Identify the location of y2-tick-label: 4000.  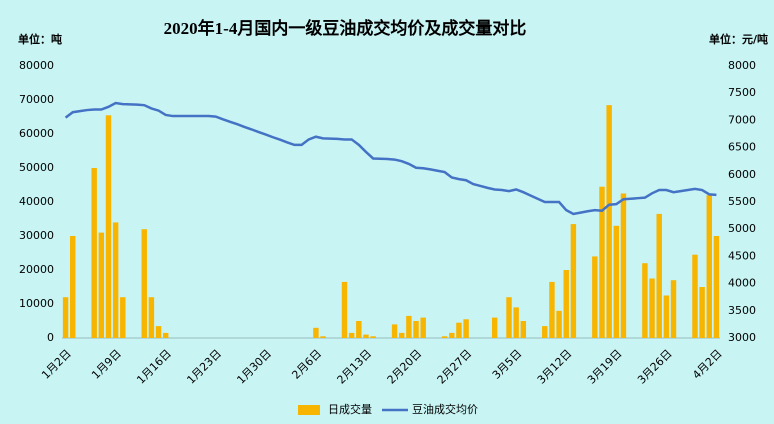
(742, 283).